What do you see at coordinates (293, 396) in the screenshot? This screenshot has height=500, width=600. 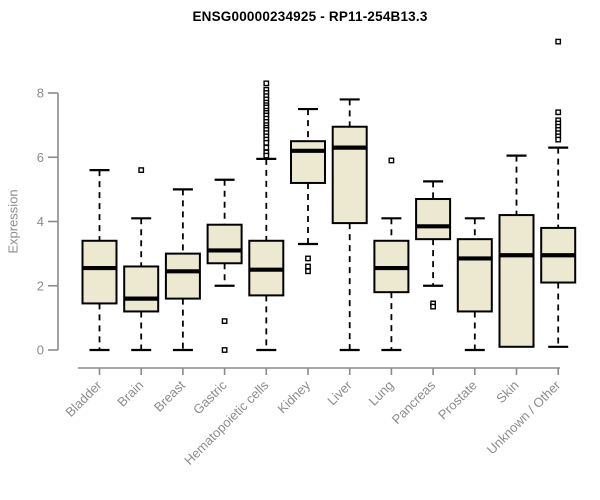 I see `x-tick-label: Kidney` at bounding box center [293, 396].